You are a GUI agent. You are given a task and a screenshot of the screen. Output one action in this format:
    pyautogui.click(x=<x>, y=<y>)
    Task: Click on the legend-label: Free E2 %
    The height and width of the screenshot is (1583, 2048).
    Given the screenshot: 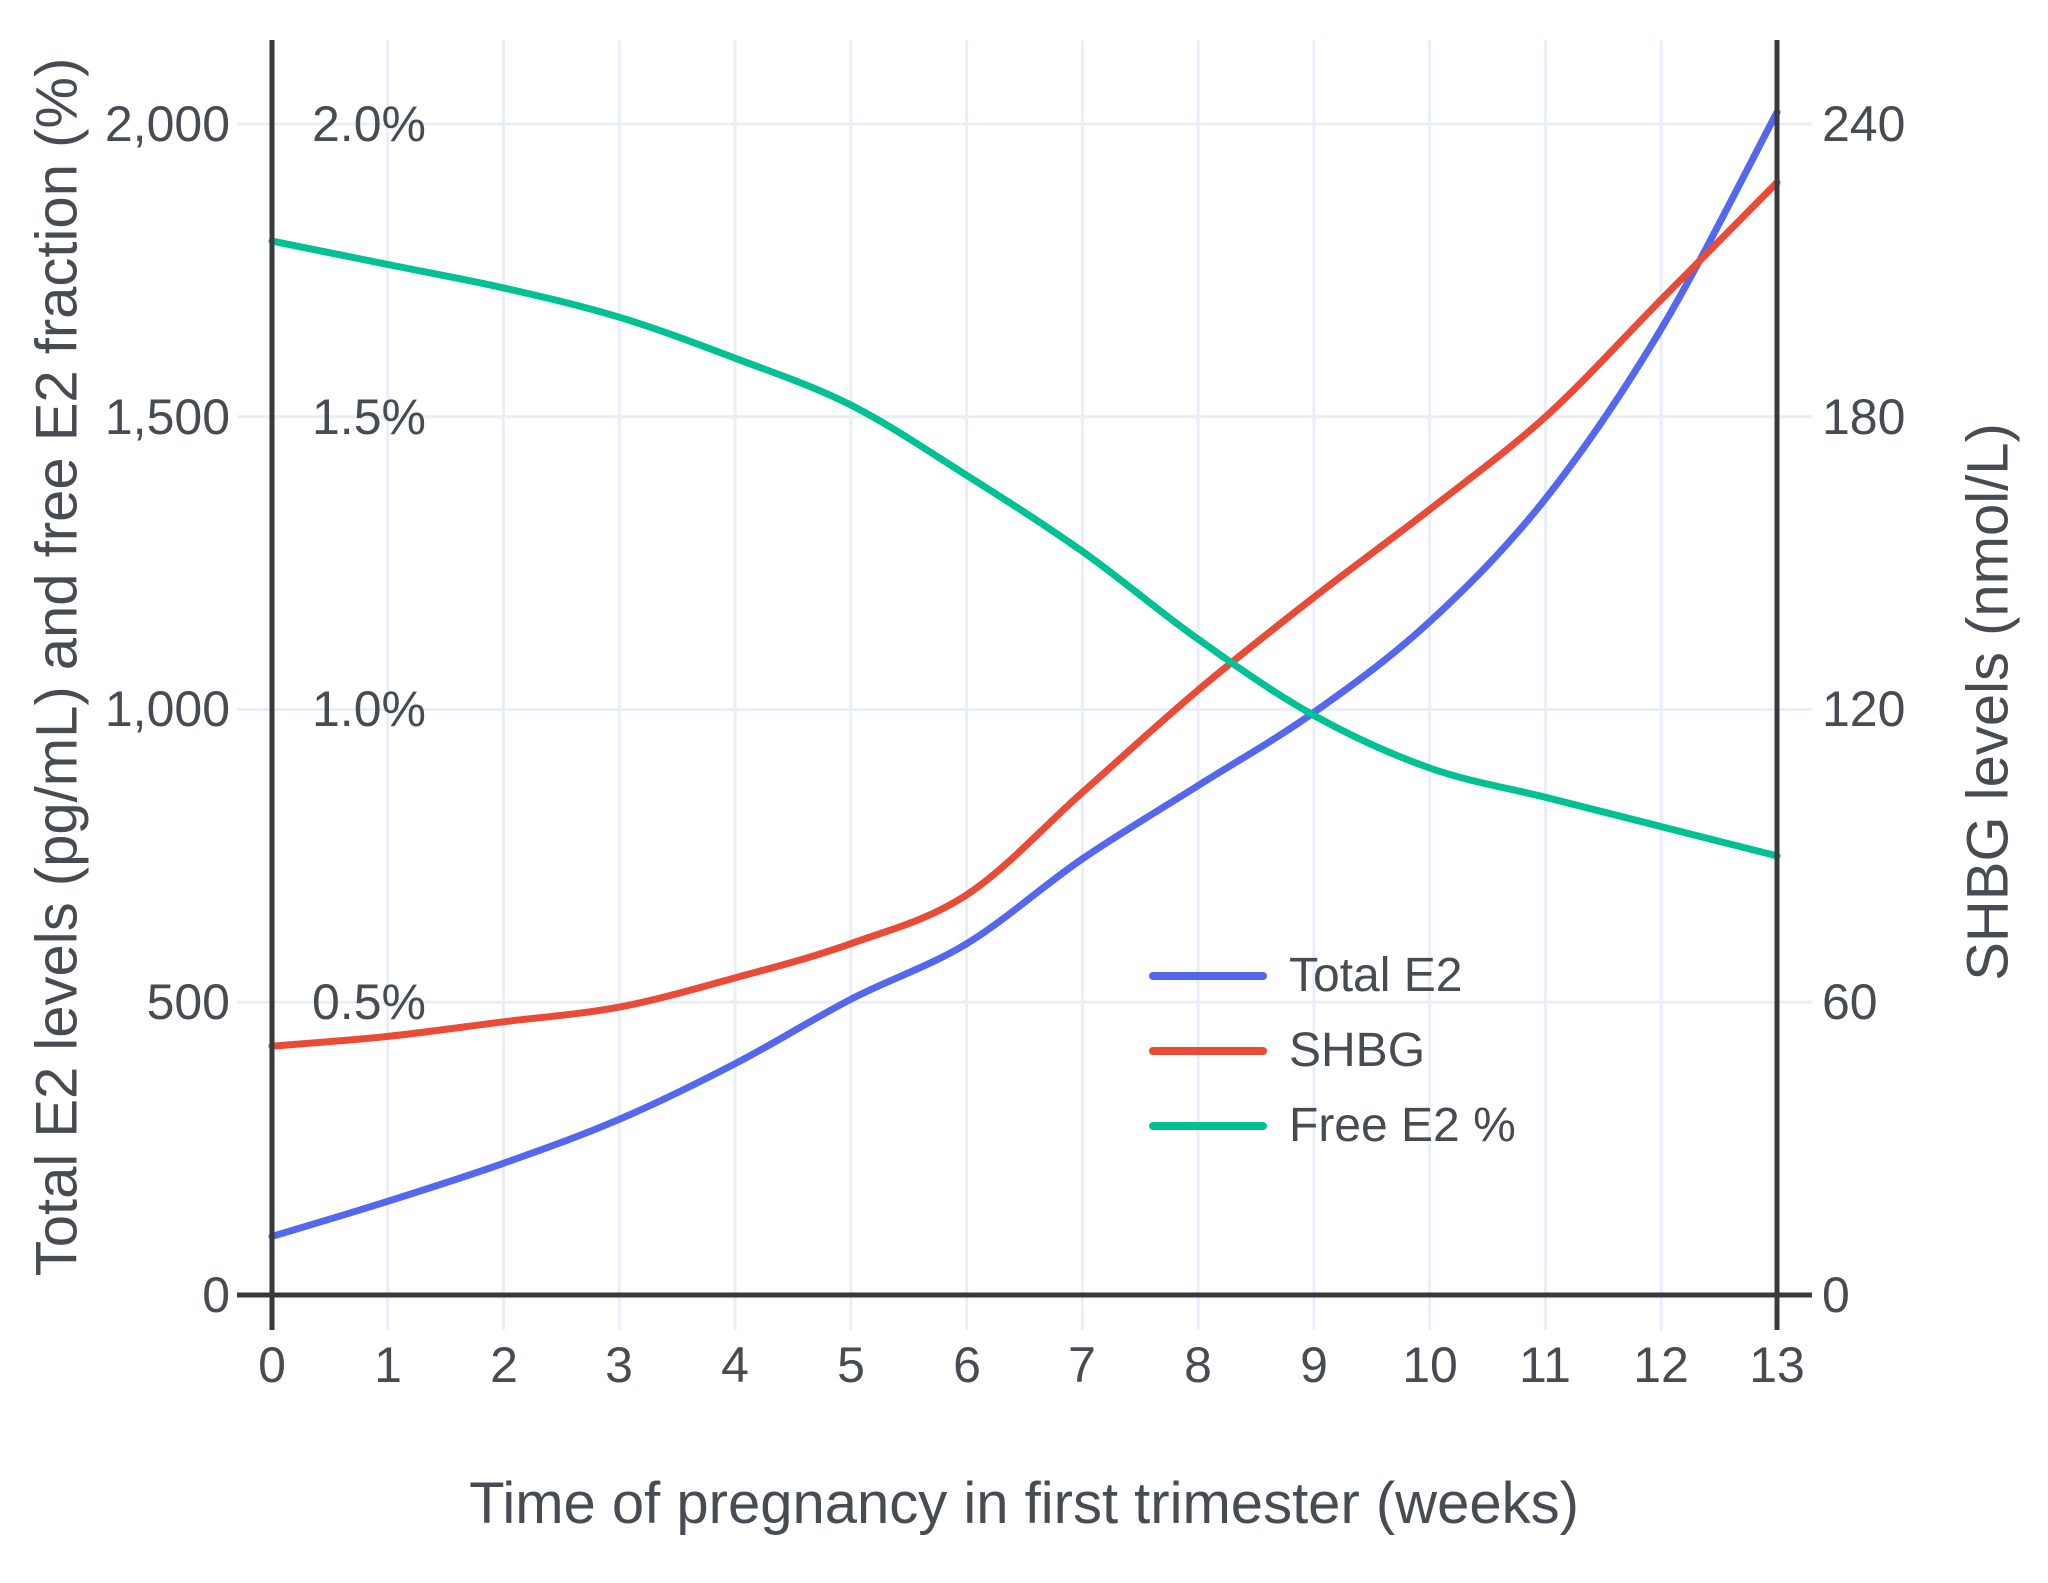 What is the action you would take?
    pyautogui.click(x=1402, y=1125)
    